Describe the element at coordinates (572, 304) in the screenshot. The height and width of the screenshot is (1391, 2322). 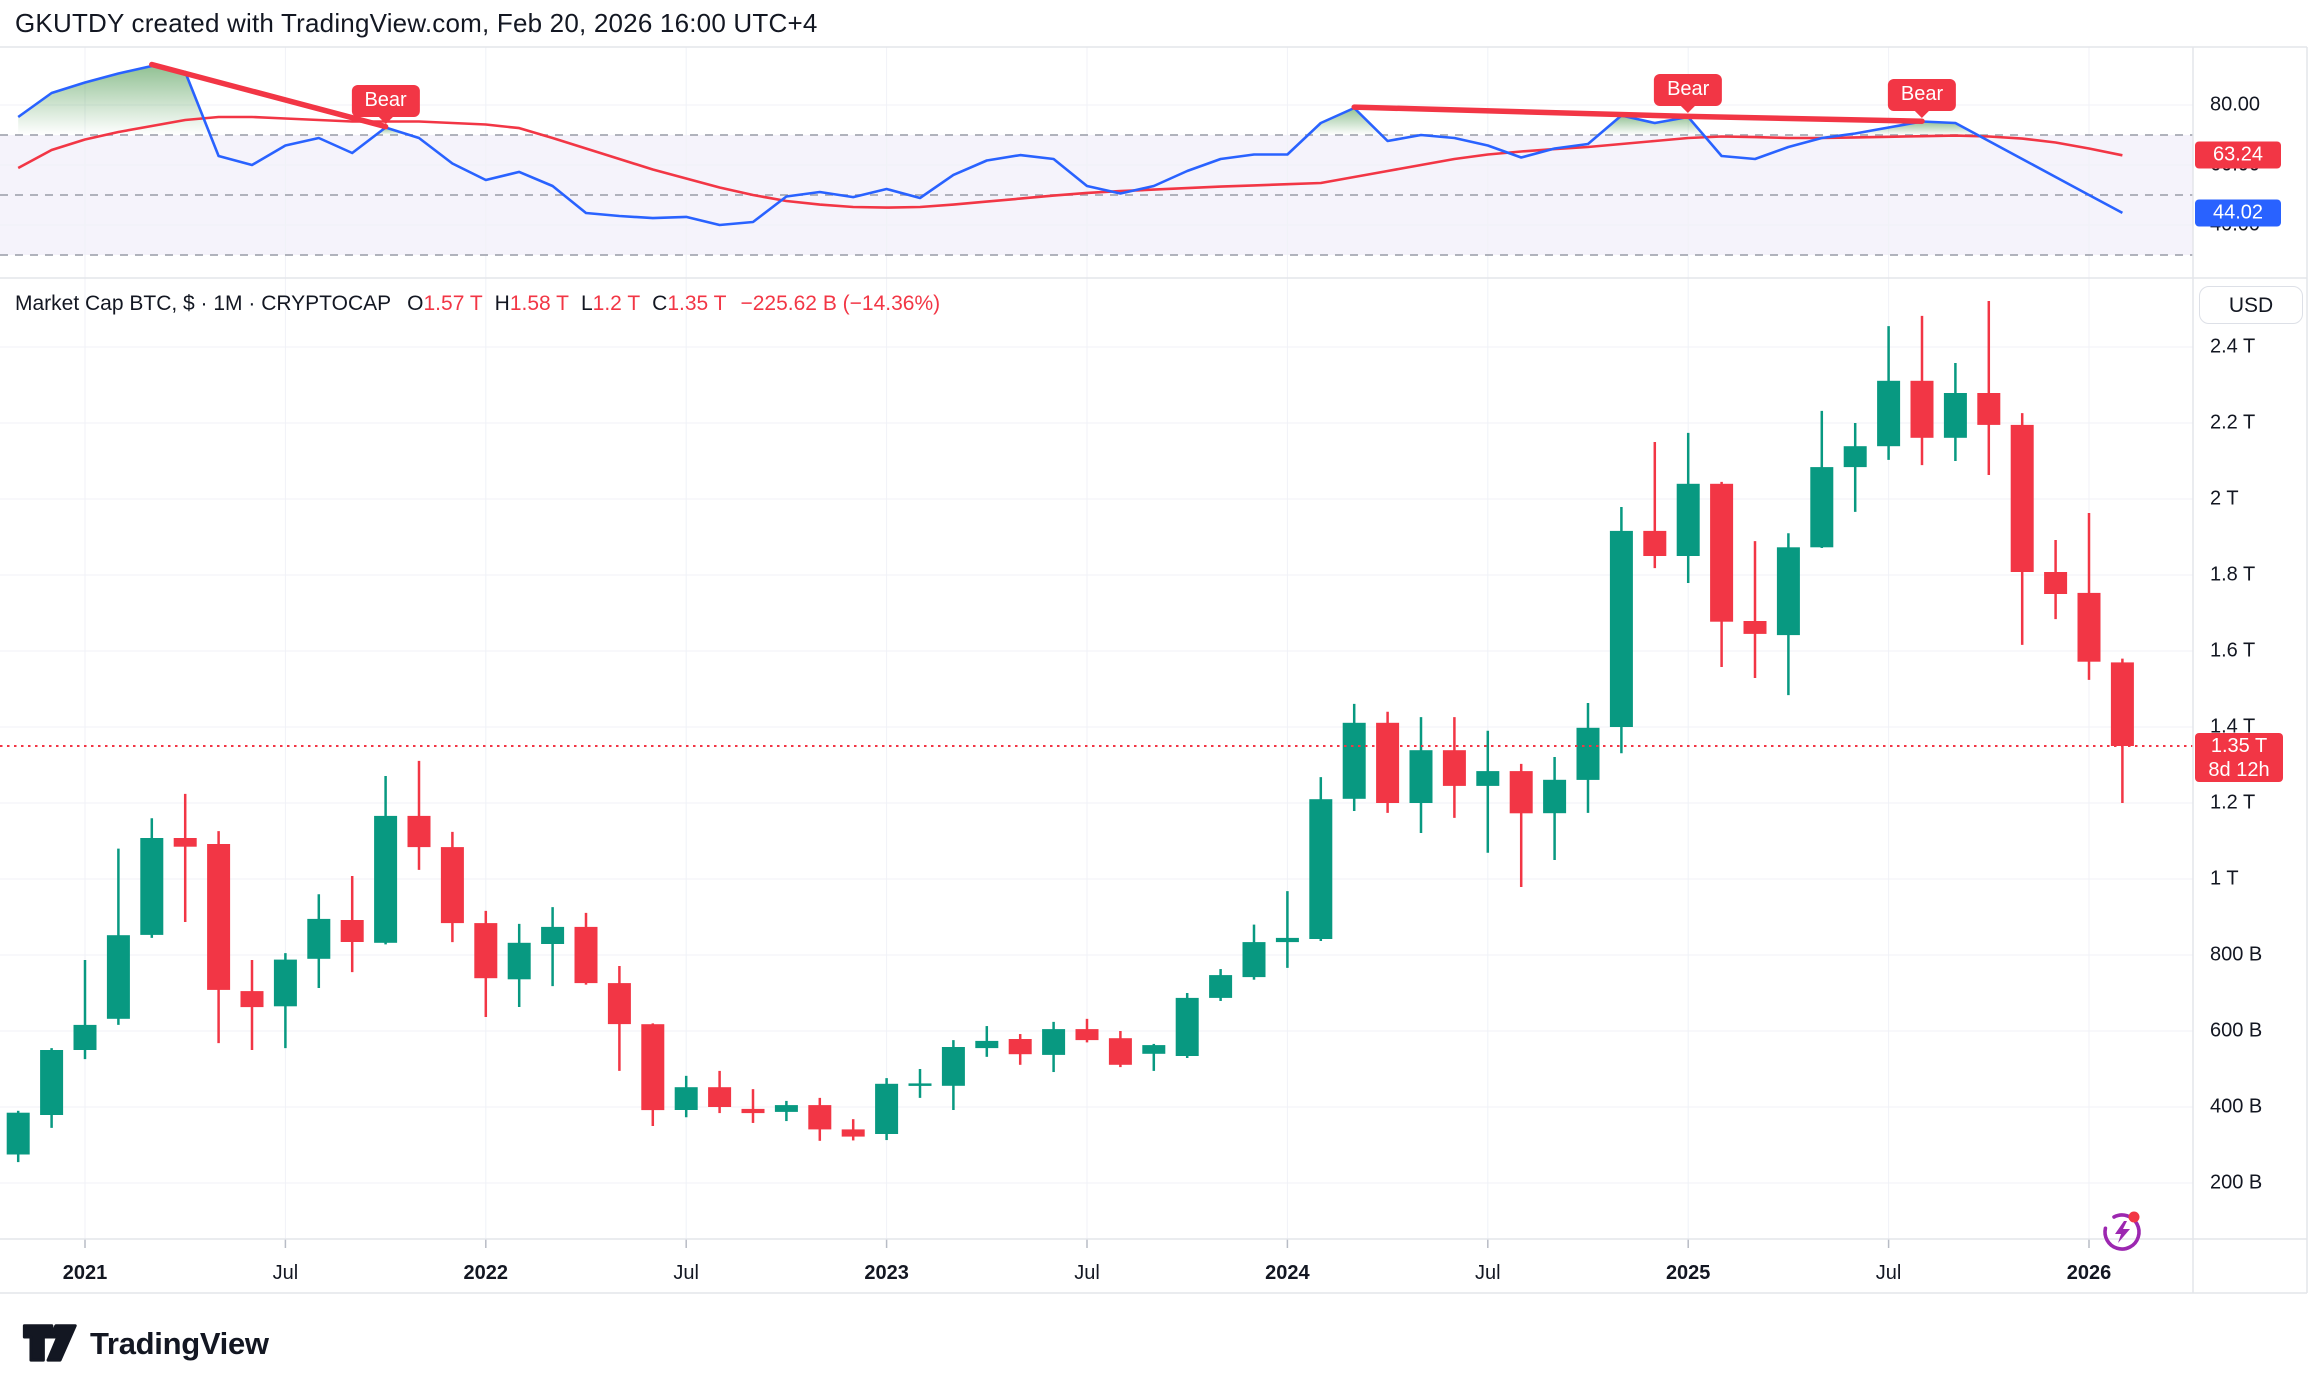
I see `ohlc-values: O1.57 T H1.58 T L1.2 T C1.35 T` at that location.